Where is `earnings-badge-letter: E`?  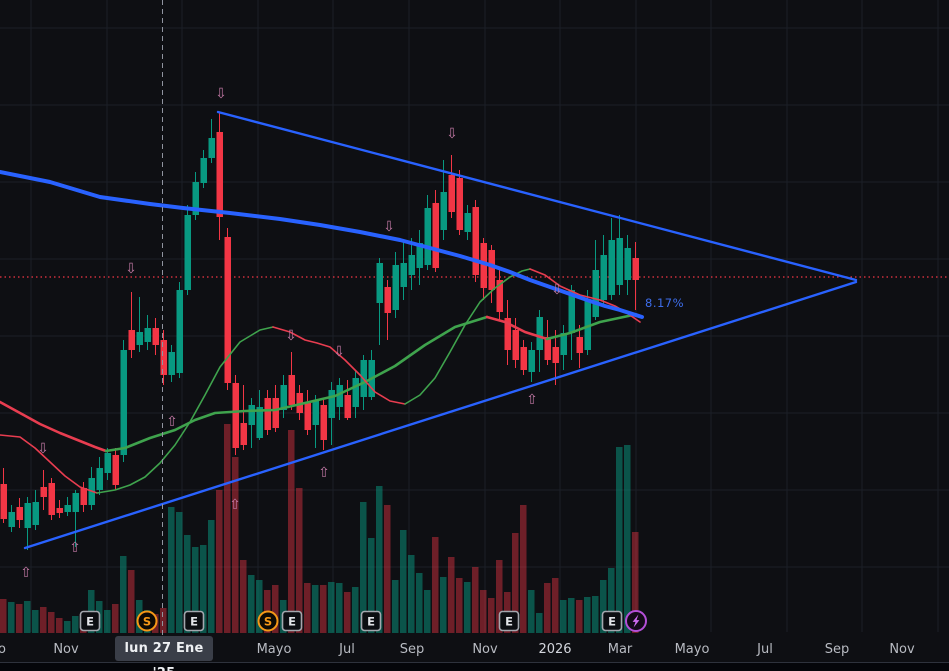
earnings-badge-letter: E is located at coordinates (371, 622).